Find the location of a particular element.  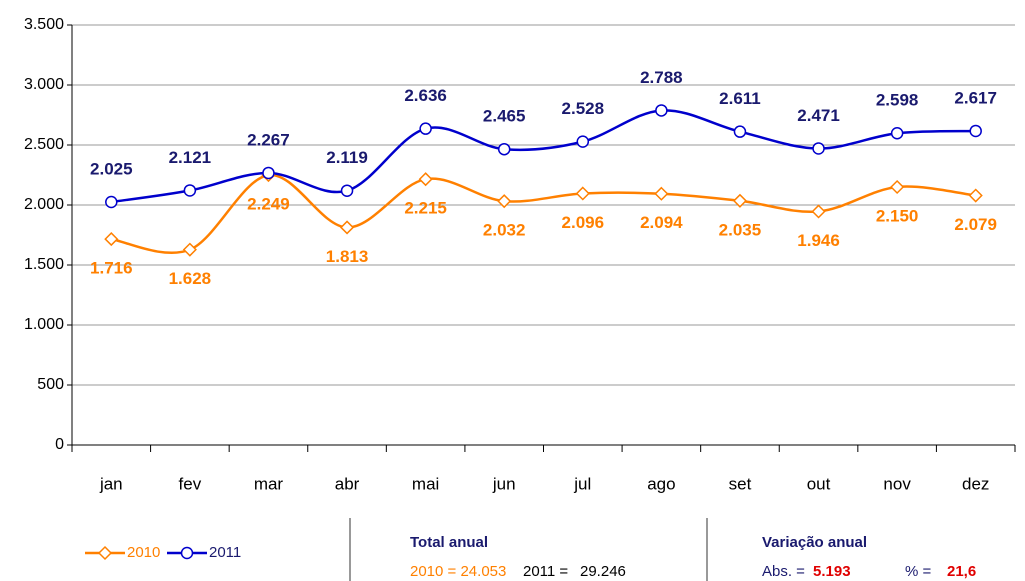

variation-title: Variação anual is located at coordinates (814, 542).